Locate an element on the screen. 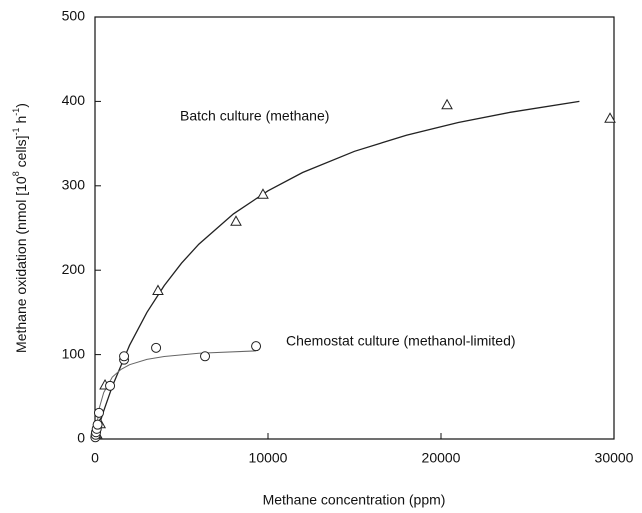 This screenshot has width=642, height=513. y-axis-label-part: h is located at coordinates (21, 122).